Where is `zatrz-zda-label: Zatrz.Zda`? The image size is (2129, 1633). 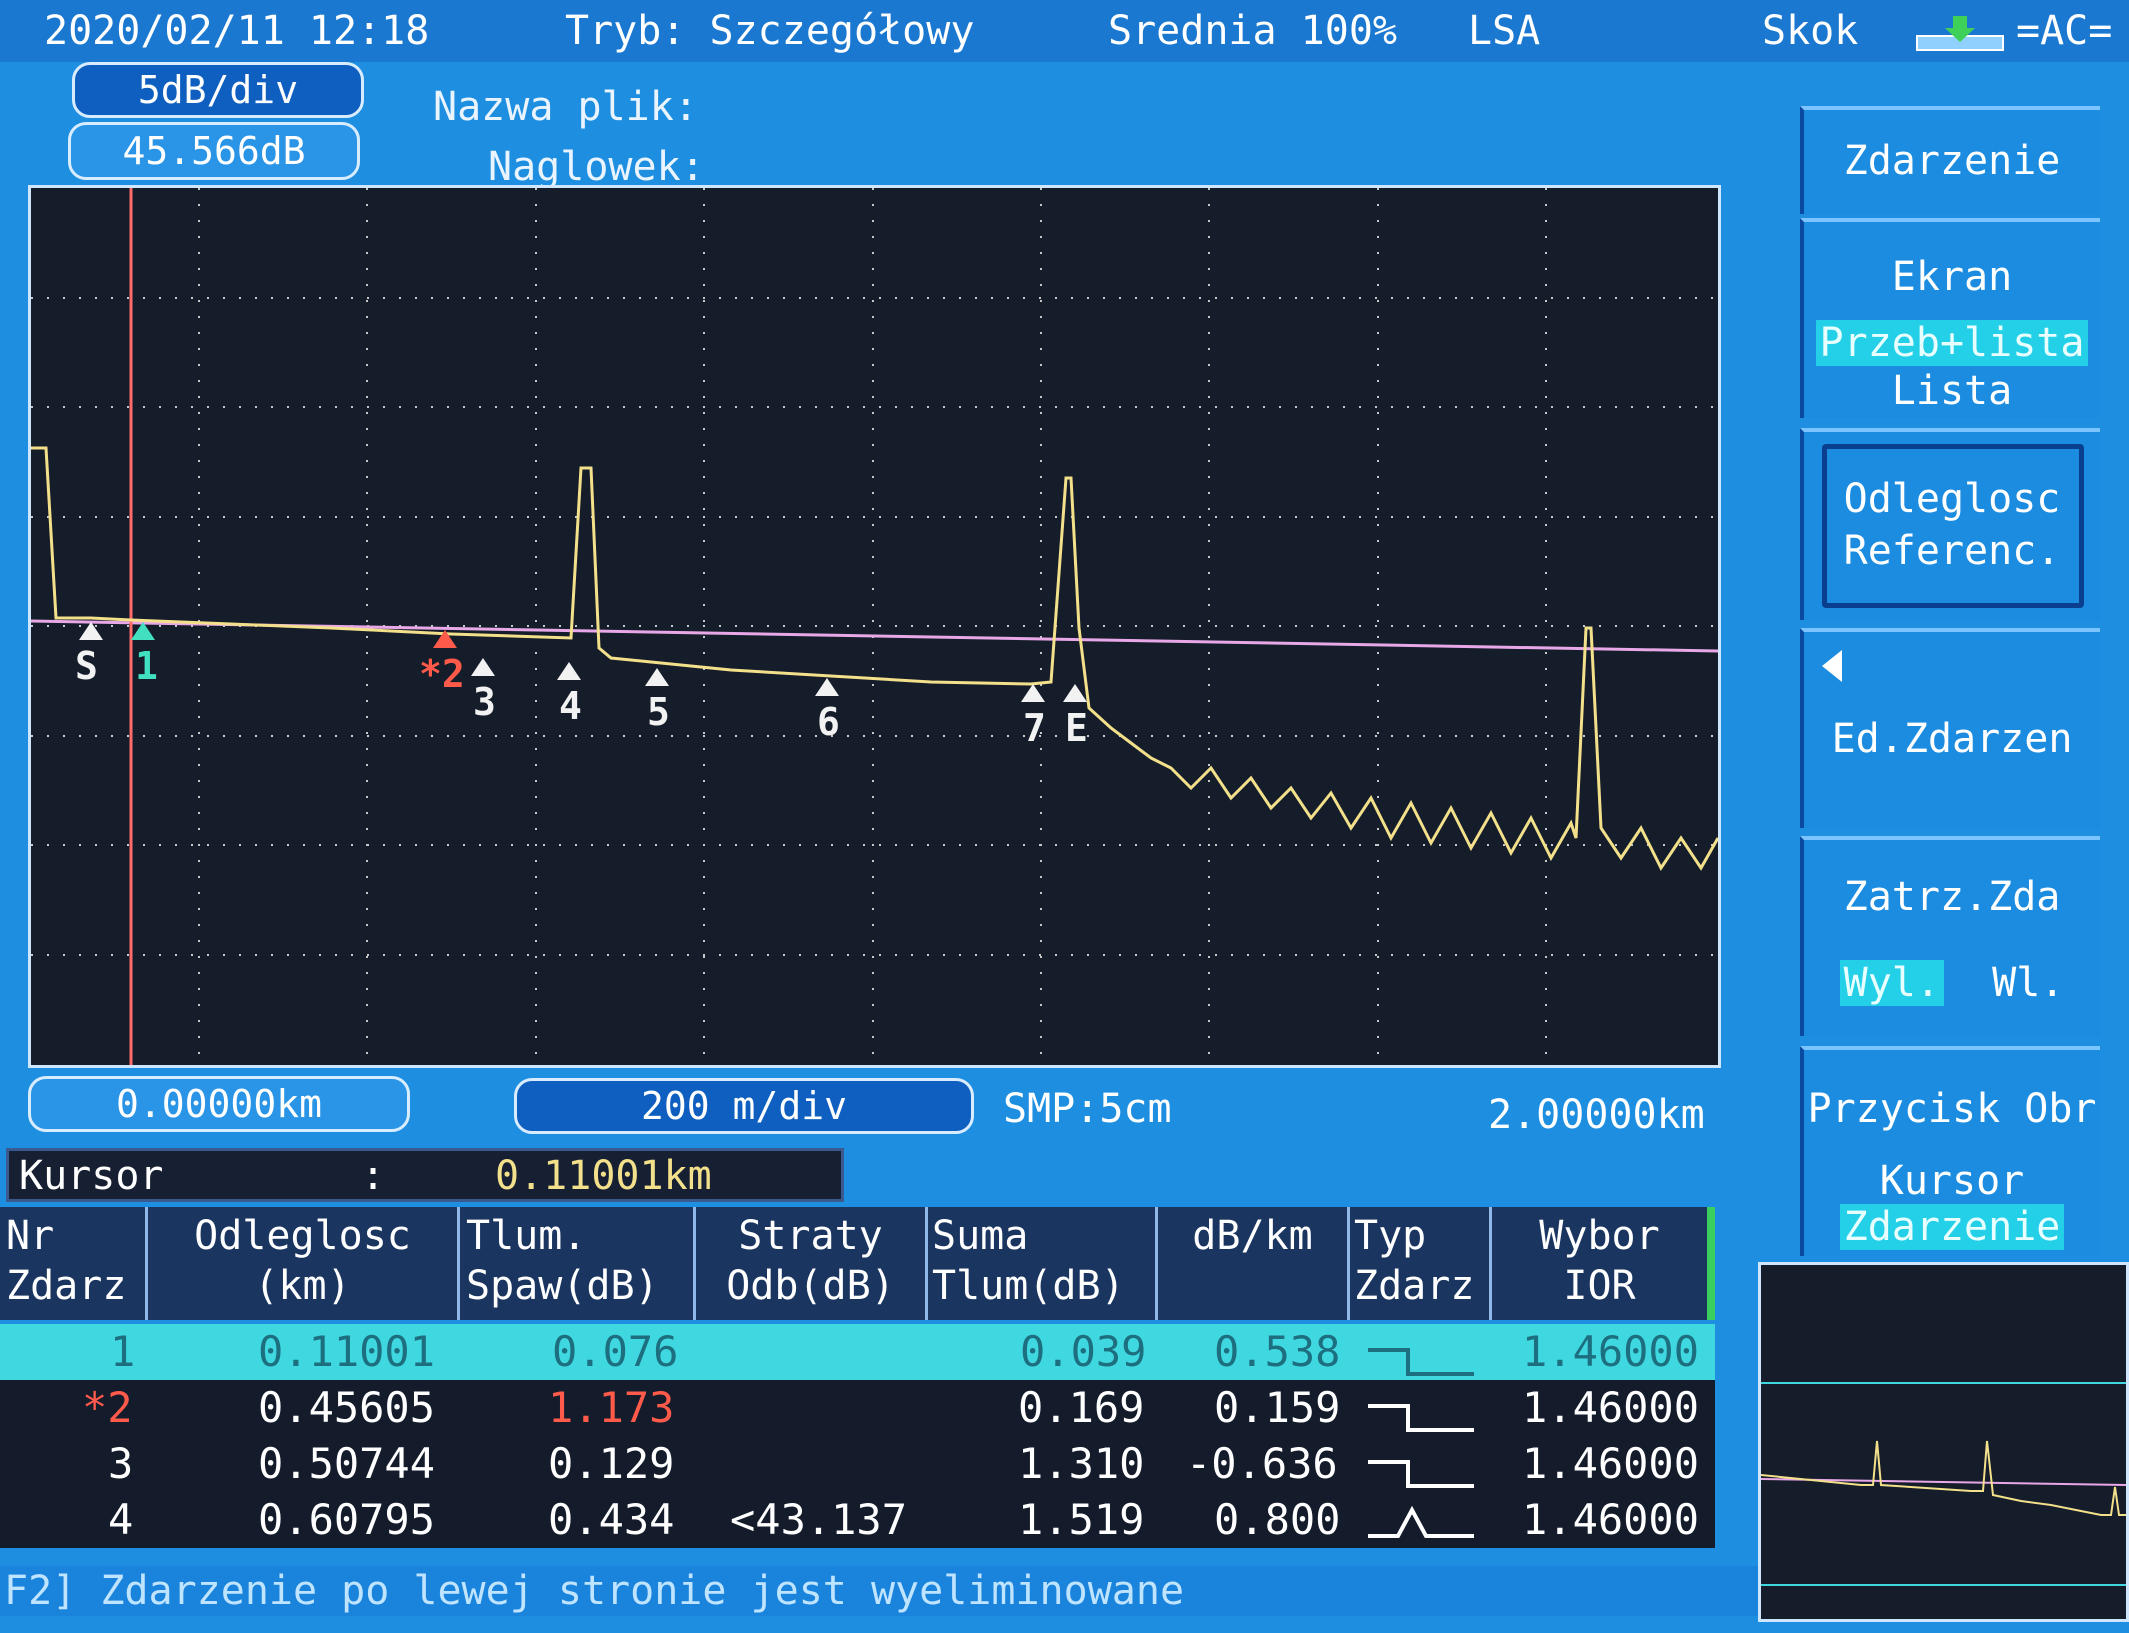
zatrz-zda-label: Zatrz.Zda is located at coordinates (1952, 897).